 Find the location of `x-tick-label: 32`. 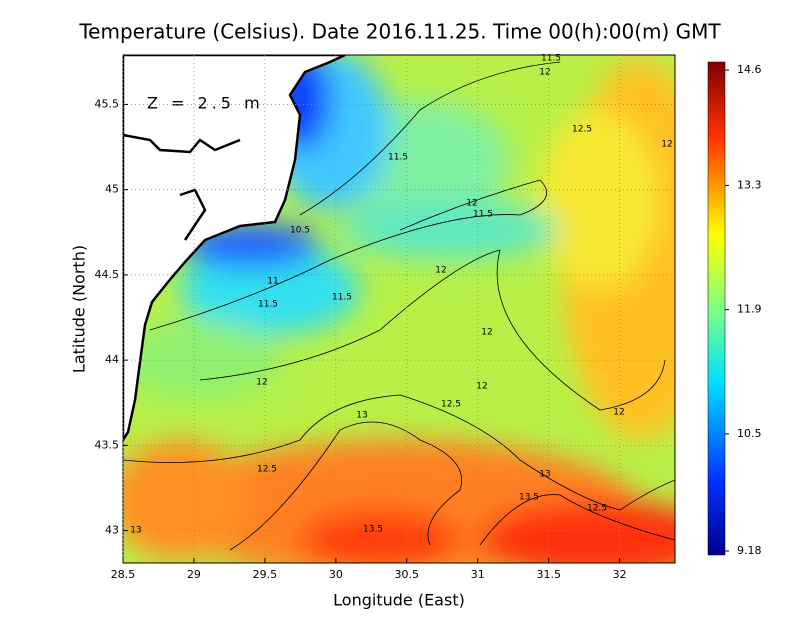

x-tick-label: 32 is located at coordinates (620, 574).